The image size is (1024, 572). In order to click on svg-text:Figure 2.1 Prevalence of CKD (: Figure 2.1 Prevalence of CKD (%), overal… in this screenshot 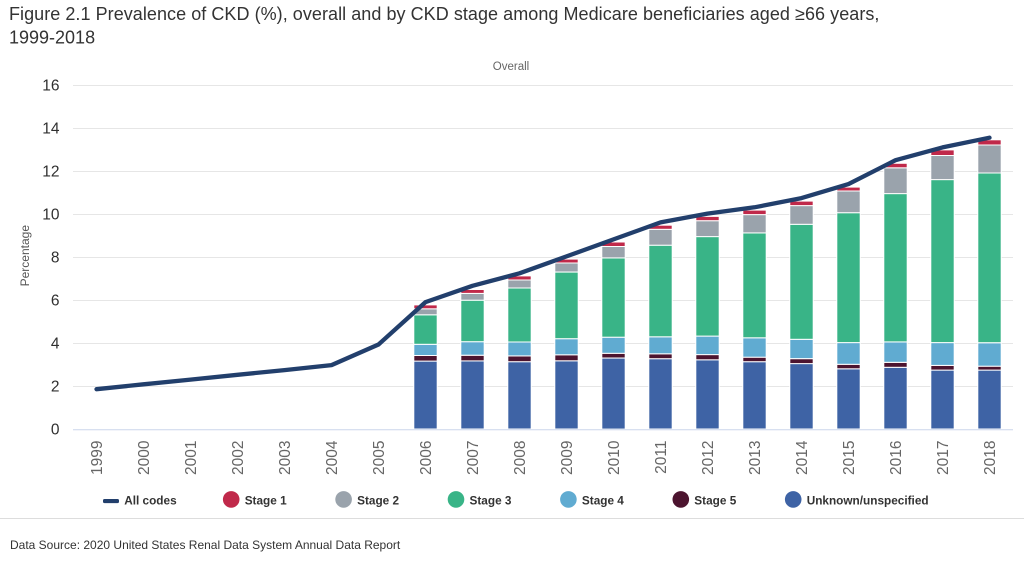, I will do `click(444, 14)`.